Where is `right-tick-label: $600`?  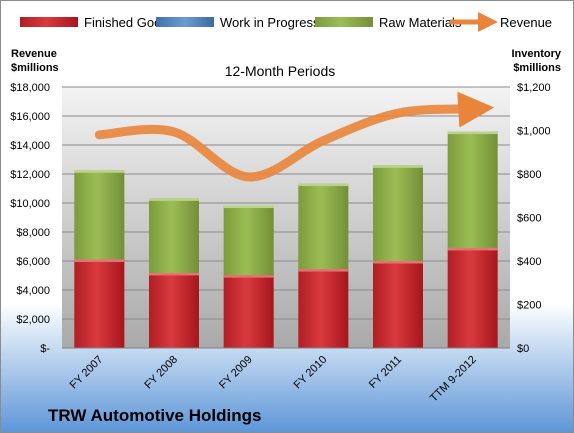 right-tick-label: $600 is located at coordinates (529, 219).